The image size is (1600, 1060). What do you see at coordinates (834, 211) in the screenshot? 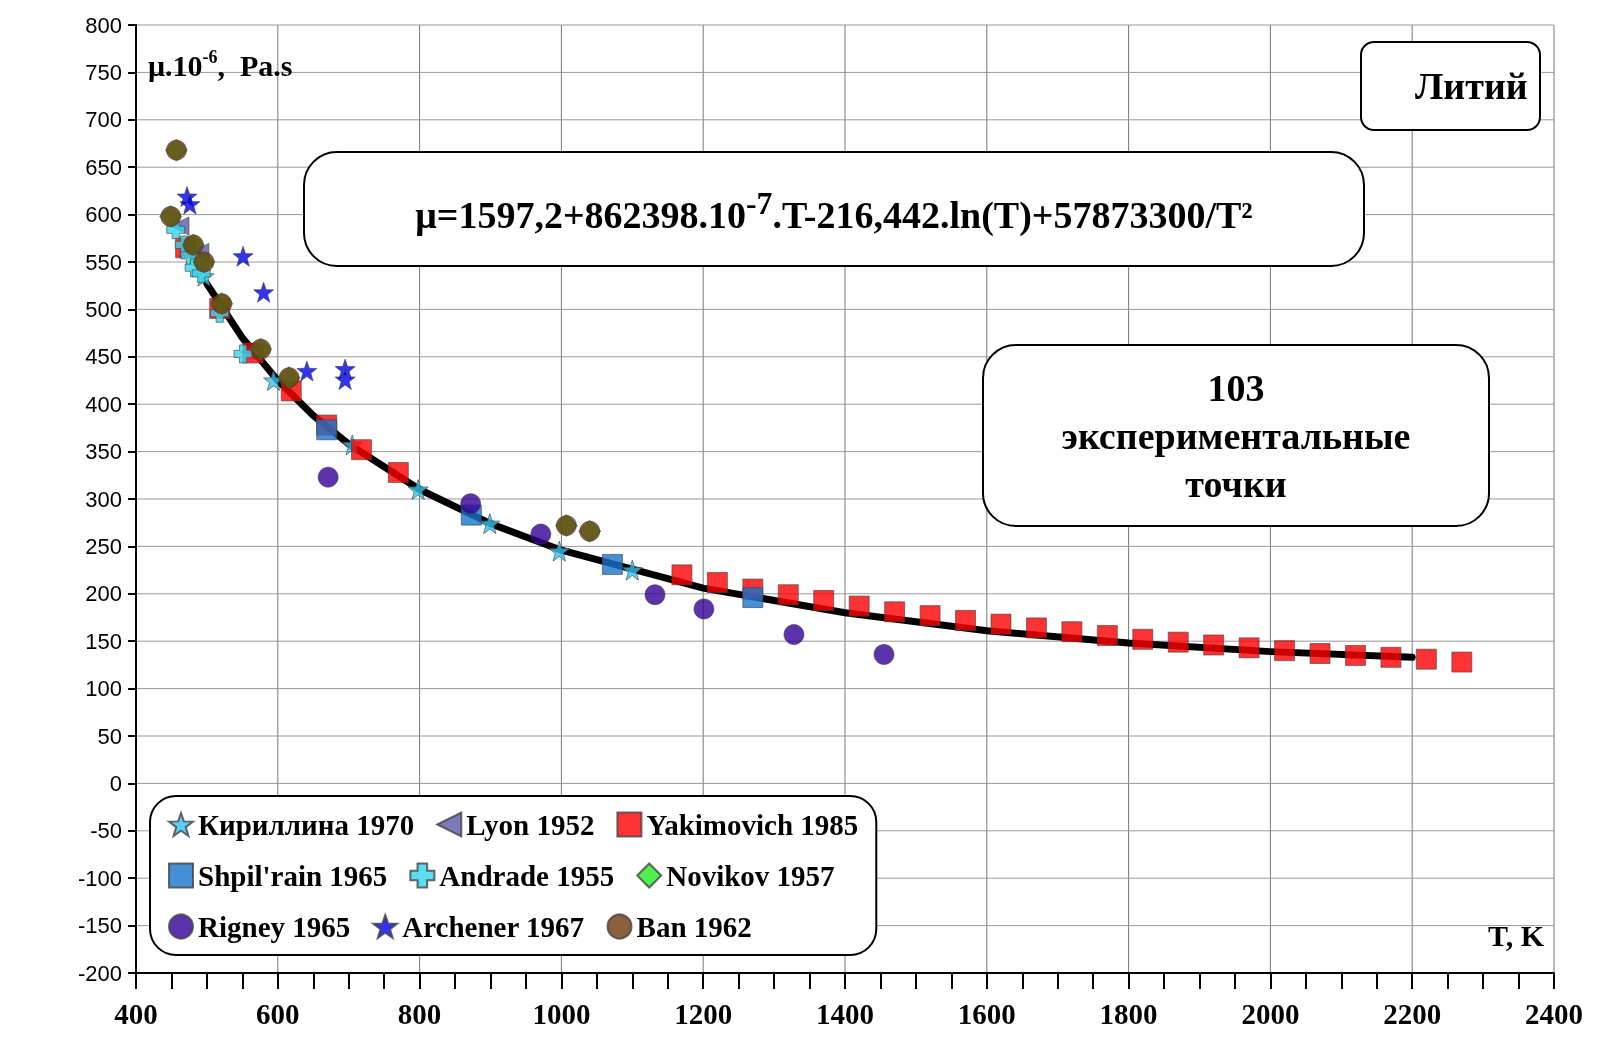
I see `annotation: μ=1597,2+862398.10$^{-7}$.T-216,442.ln(T)+57873300/T²` at bounding box center [834, 211].